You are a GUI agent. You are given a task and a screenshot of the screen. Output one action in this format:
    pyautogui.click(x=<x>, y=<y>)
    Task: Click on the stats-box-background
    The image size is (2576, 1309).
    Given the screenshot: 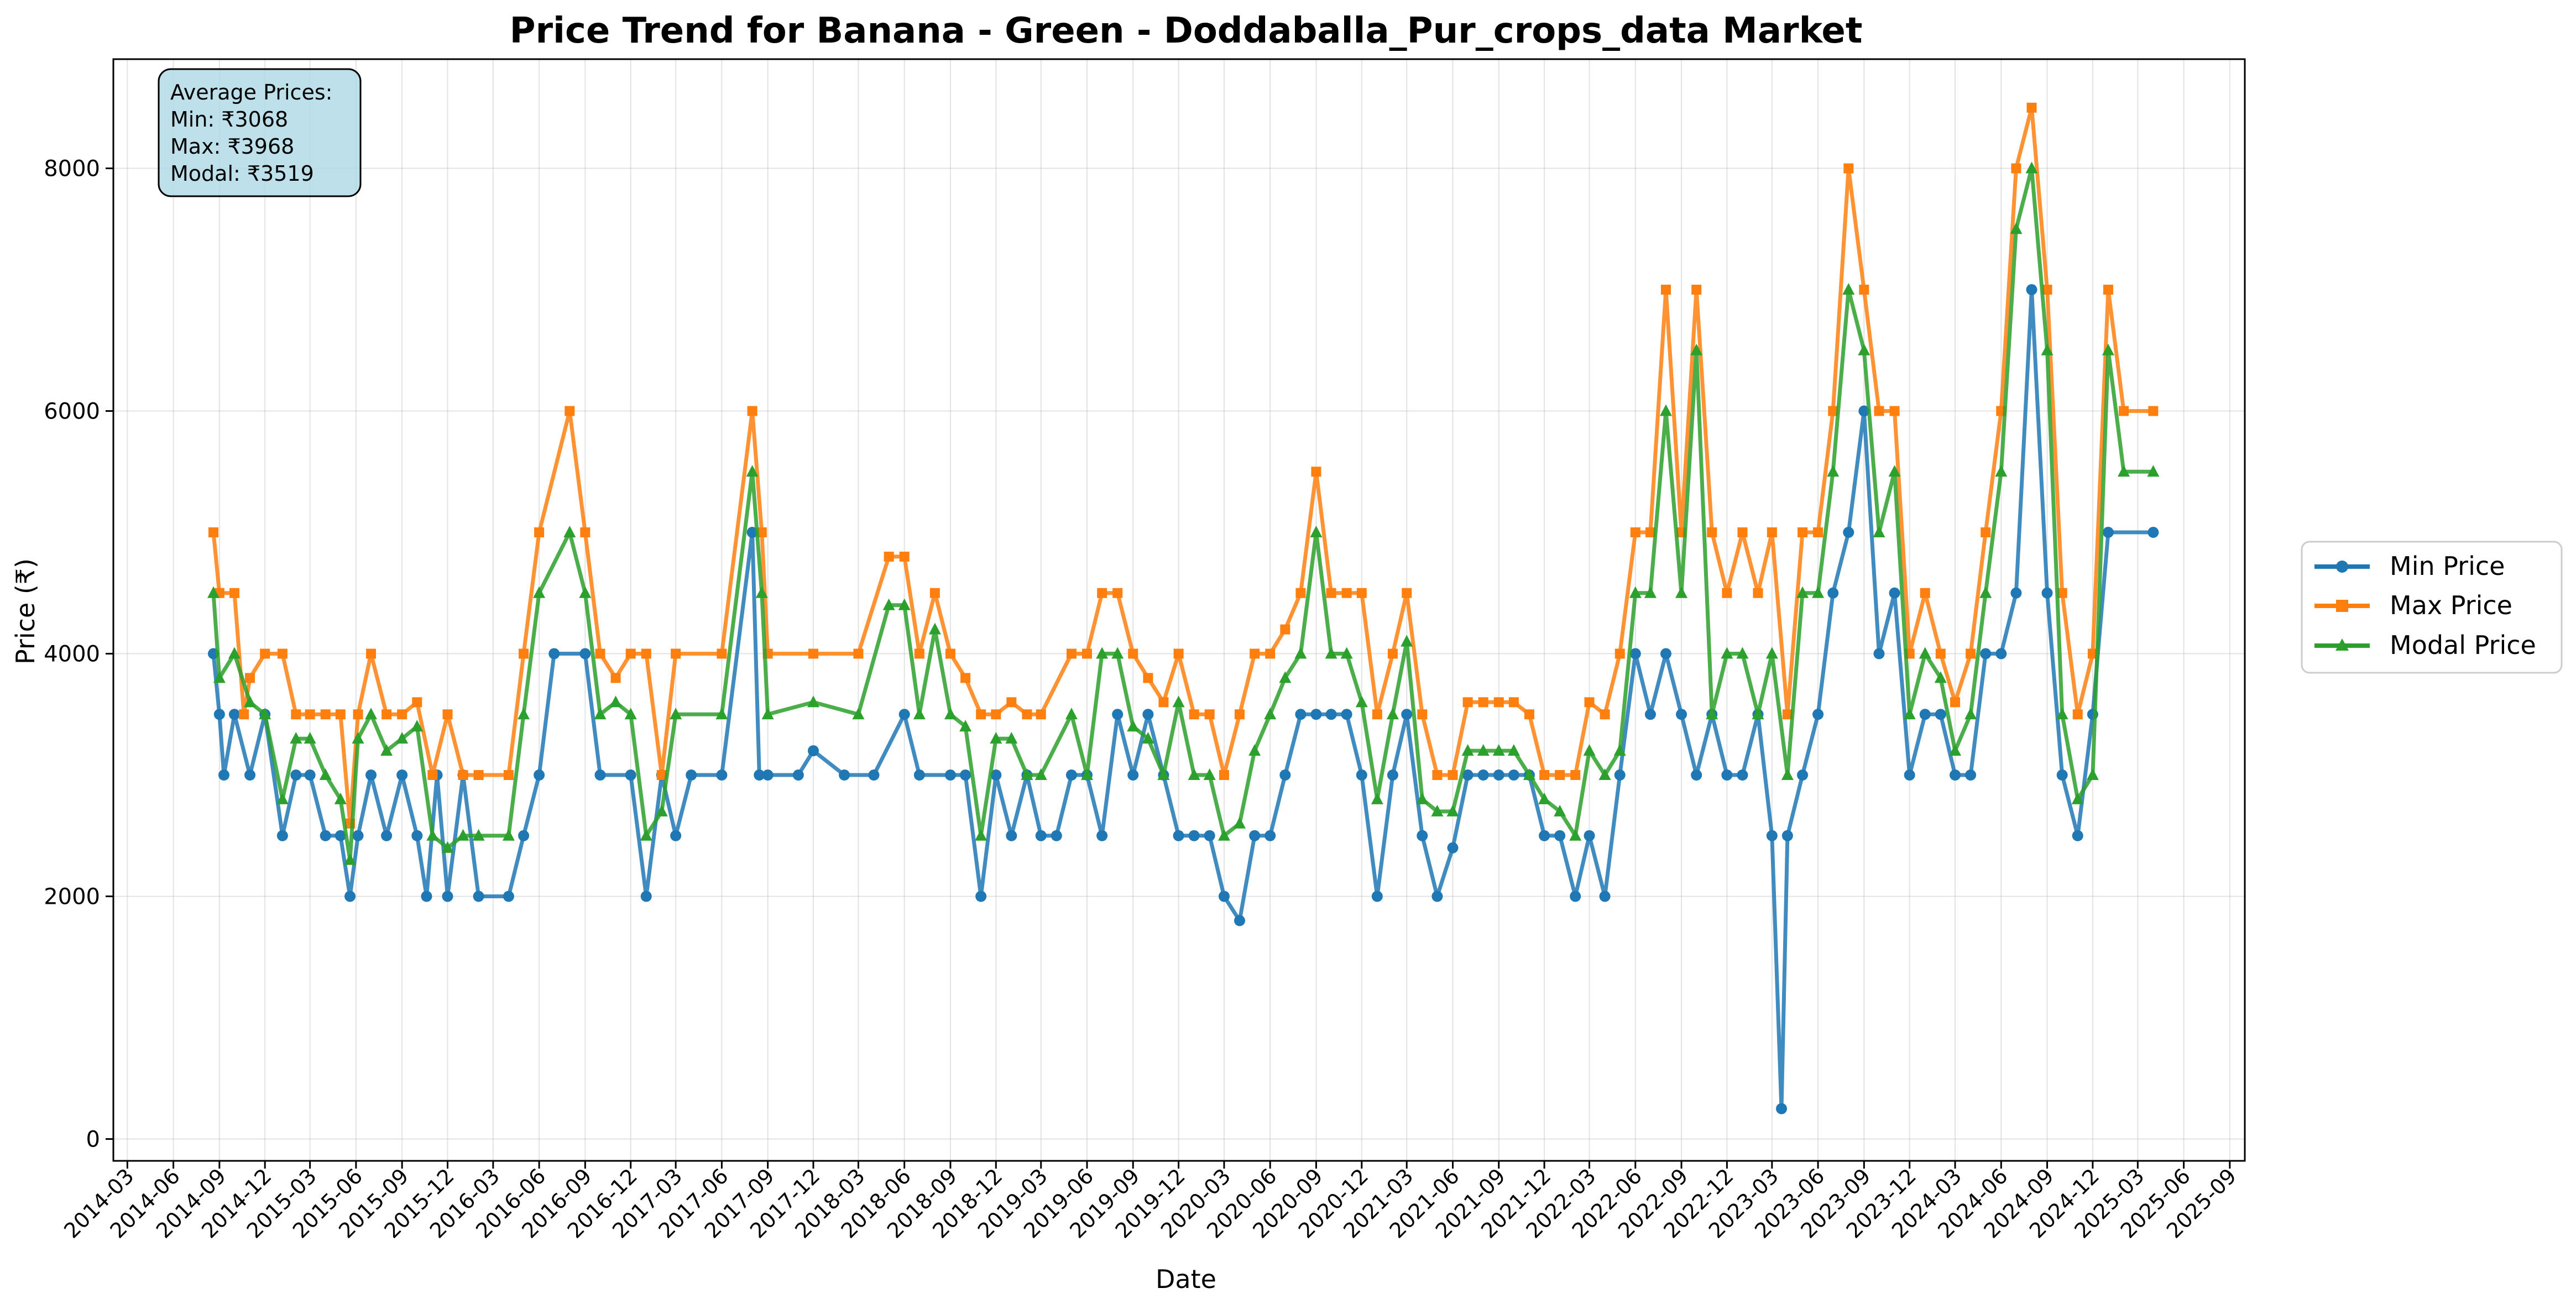 What is the action you would take?
    pyautogui.click(x=260, y=132)
    